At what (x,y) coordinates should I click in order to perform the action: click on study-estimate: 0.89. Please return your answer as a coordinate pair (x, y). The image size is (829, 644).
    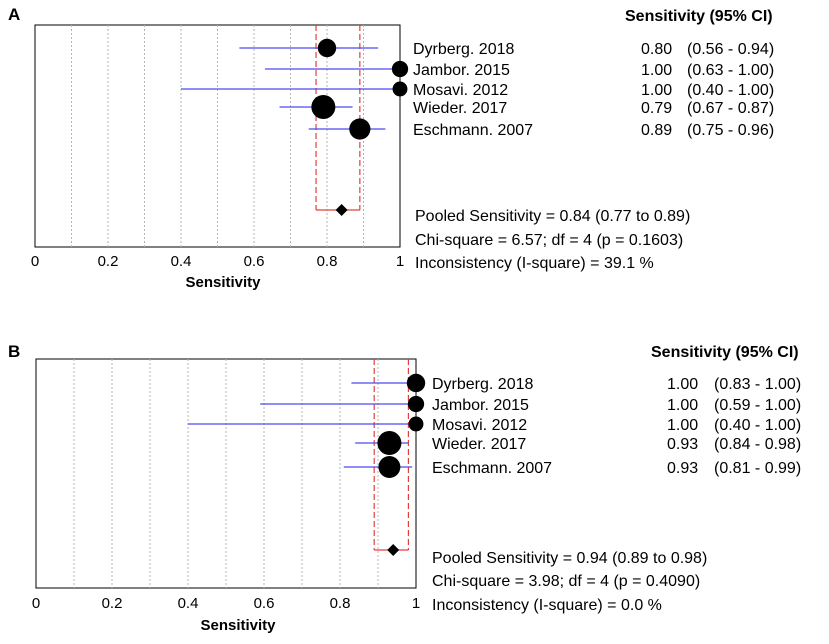
    Looking at the image, I should click on (656, 130).